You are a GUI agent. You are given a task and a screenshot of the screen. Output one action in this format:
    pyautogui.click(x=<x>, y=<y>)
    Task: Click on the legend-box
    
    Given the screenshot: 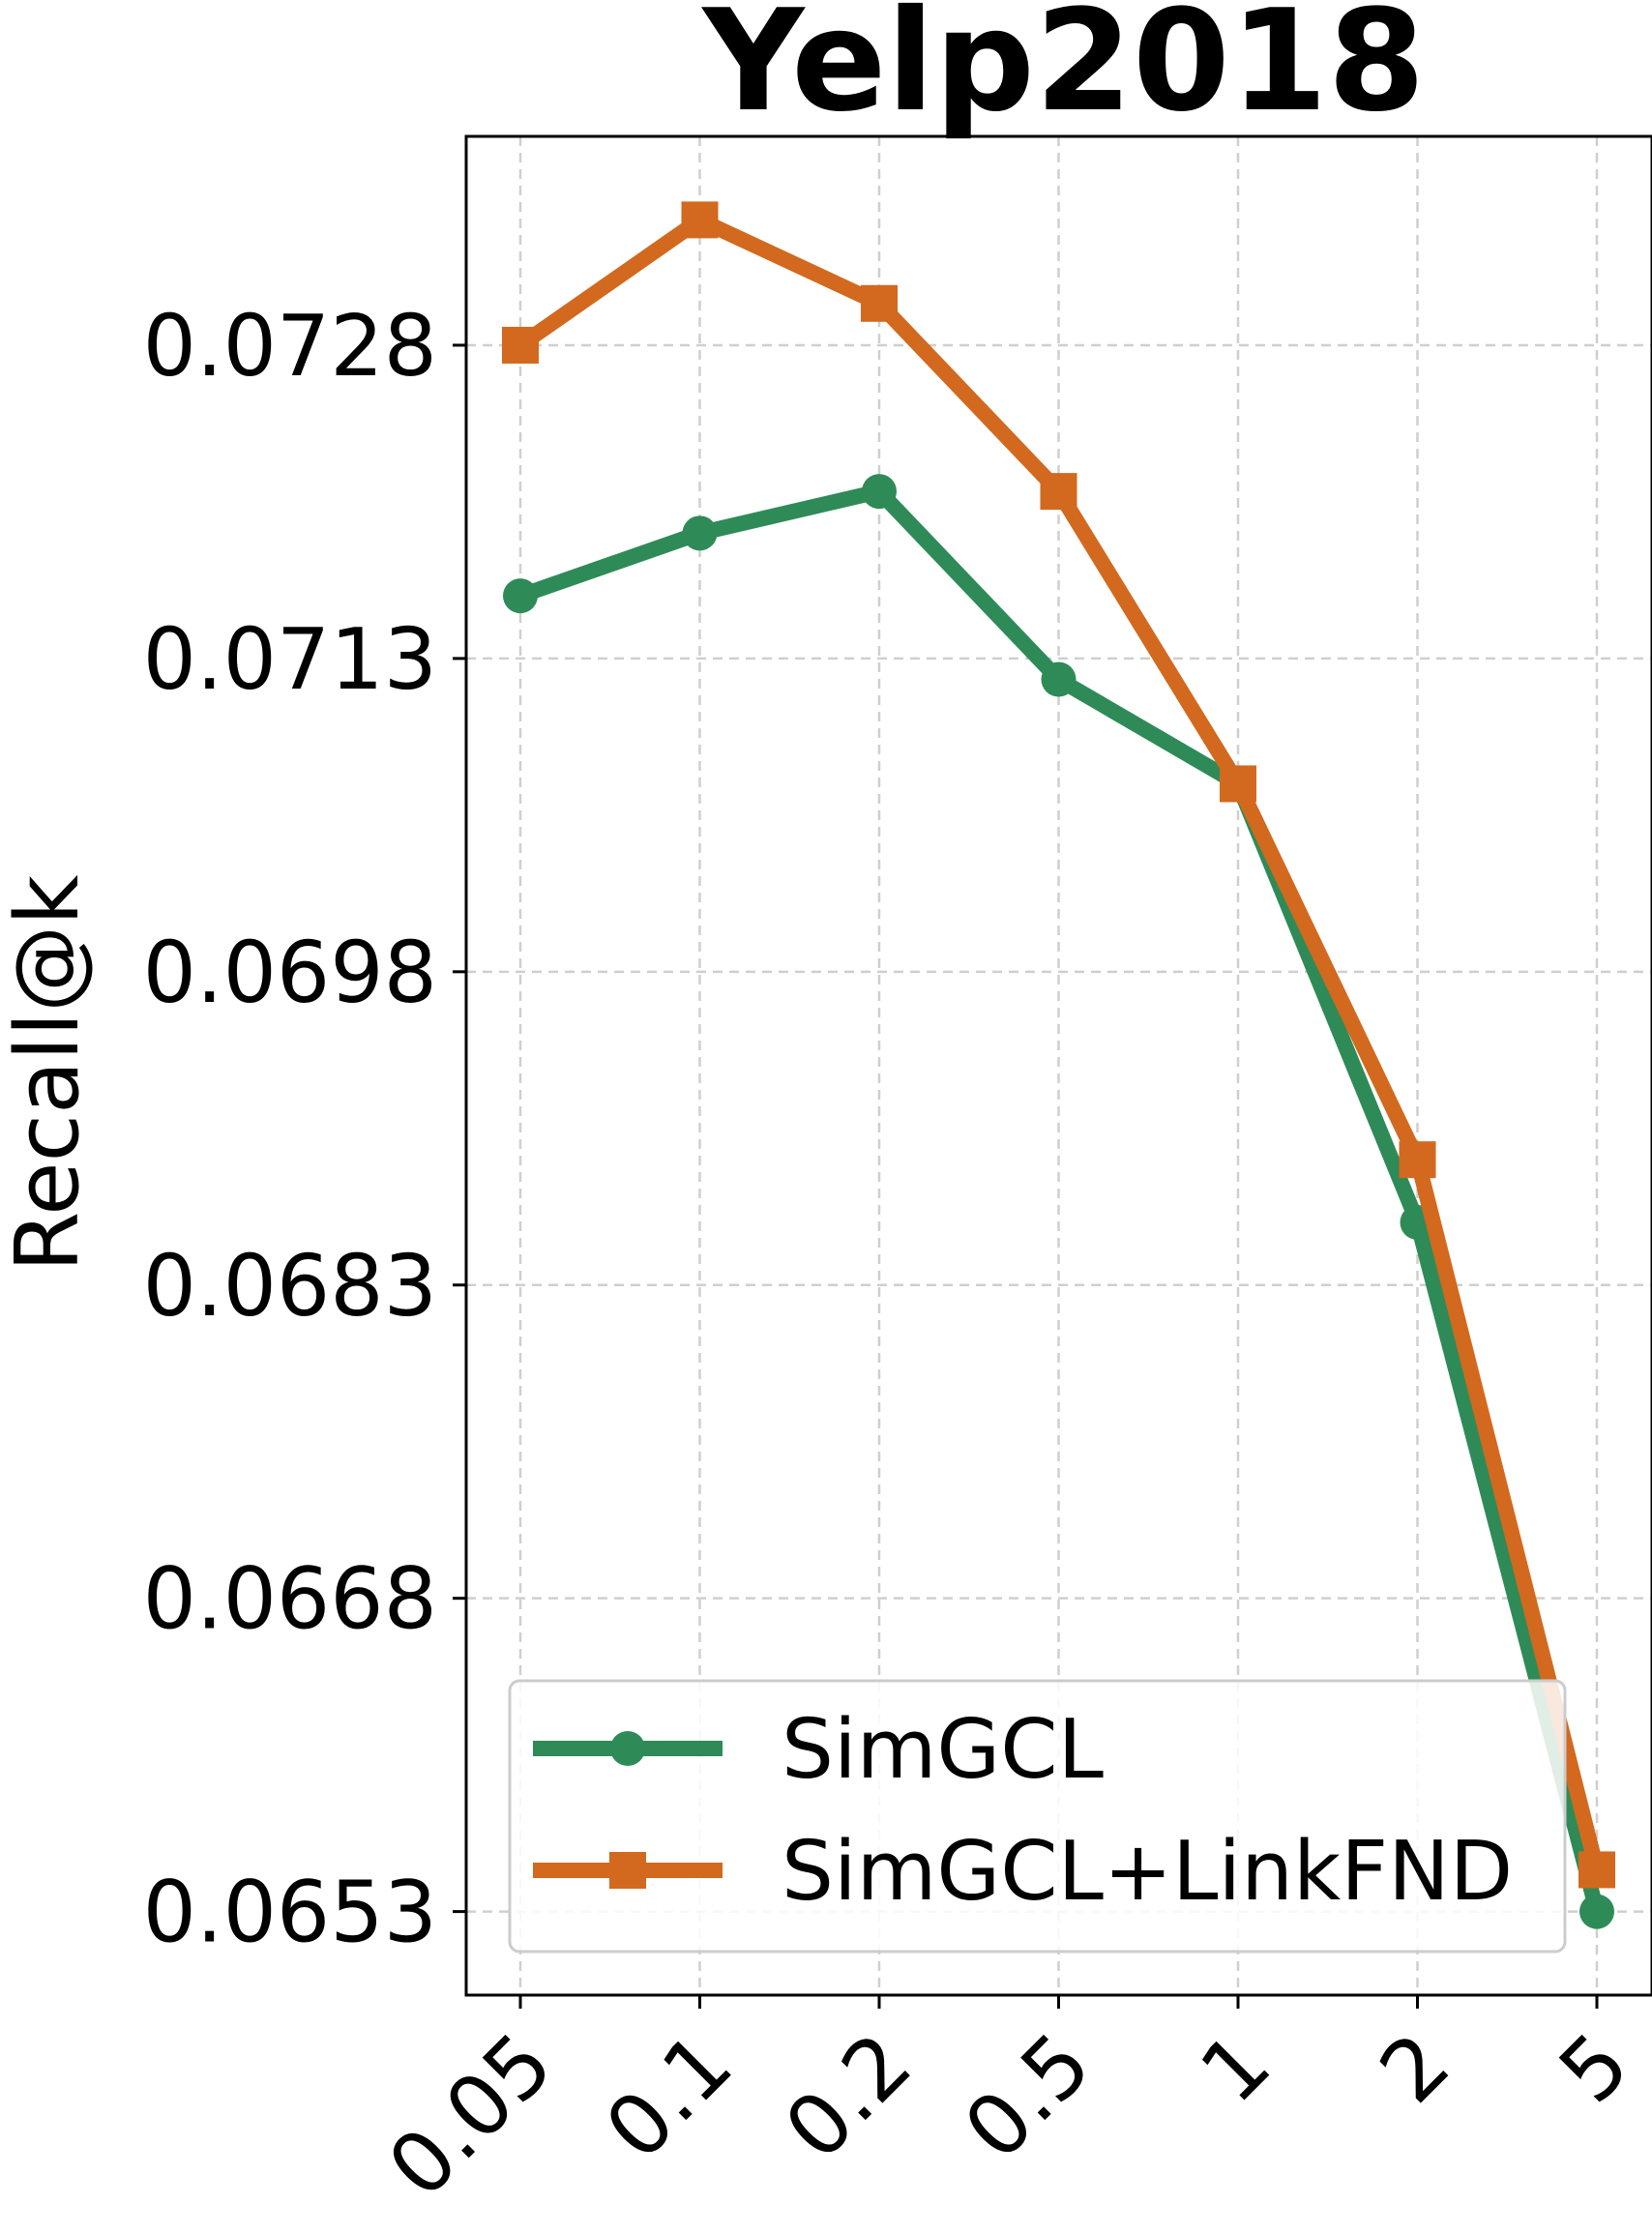 What is the action you would take?
    pyautogui.click(x=1037, y=1816)
    